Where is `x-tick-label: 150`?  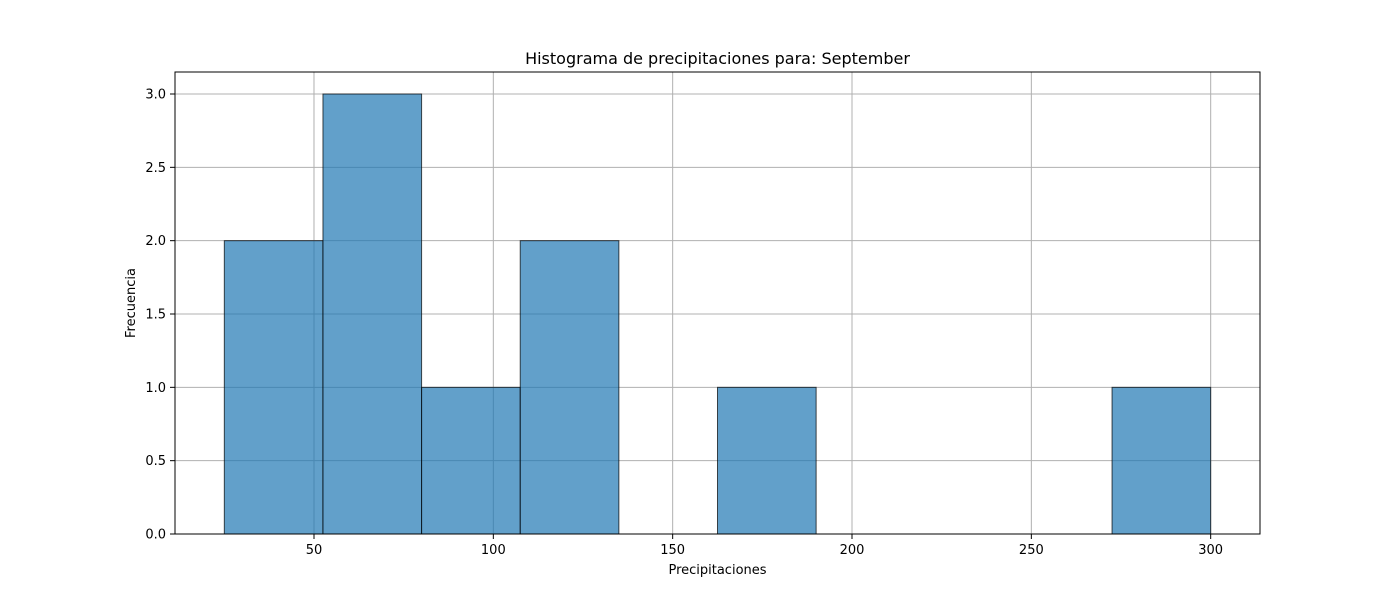
x-tick-label: 150 is located at coordinates (672, 550).